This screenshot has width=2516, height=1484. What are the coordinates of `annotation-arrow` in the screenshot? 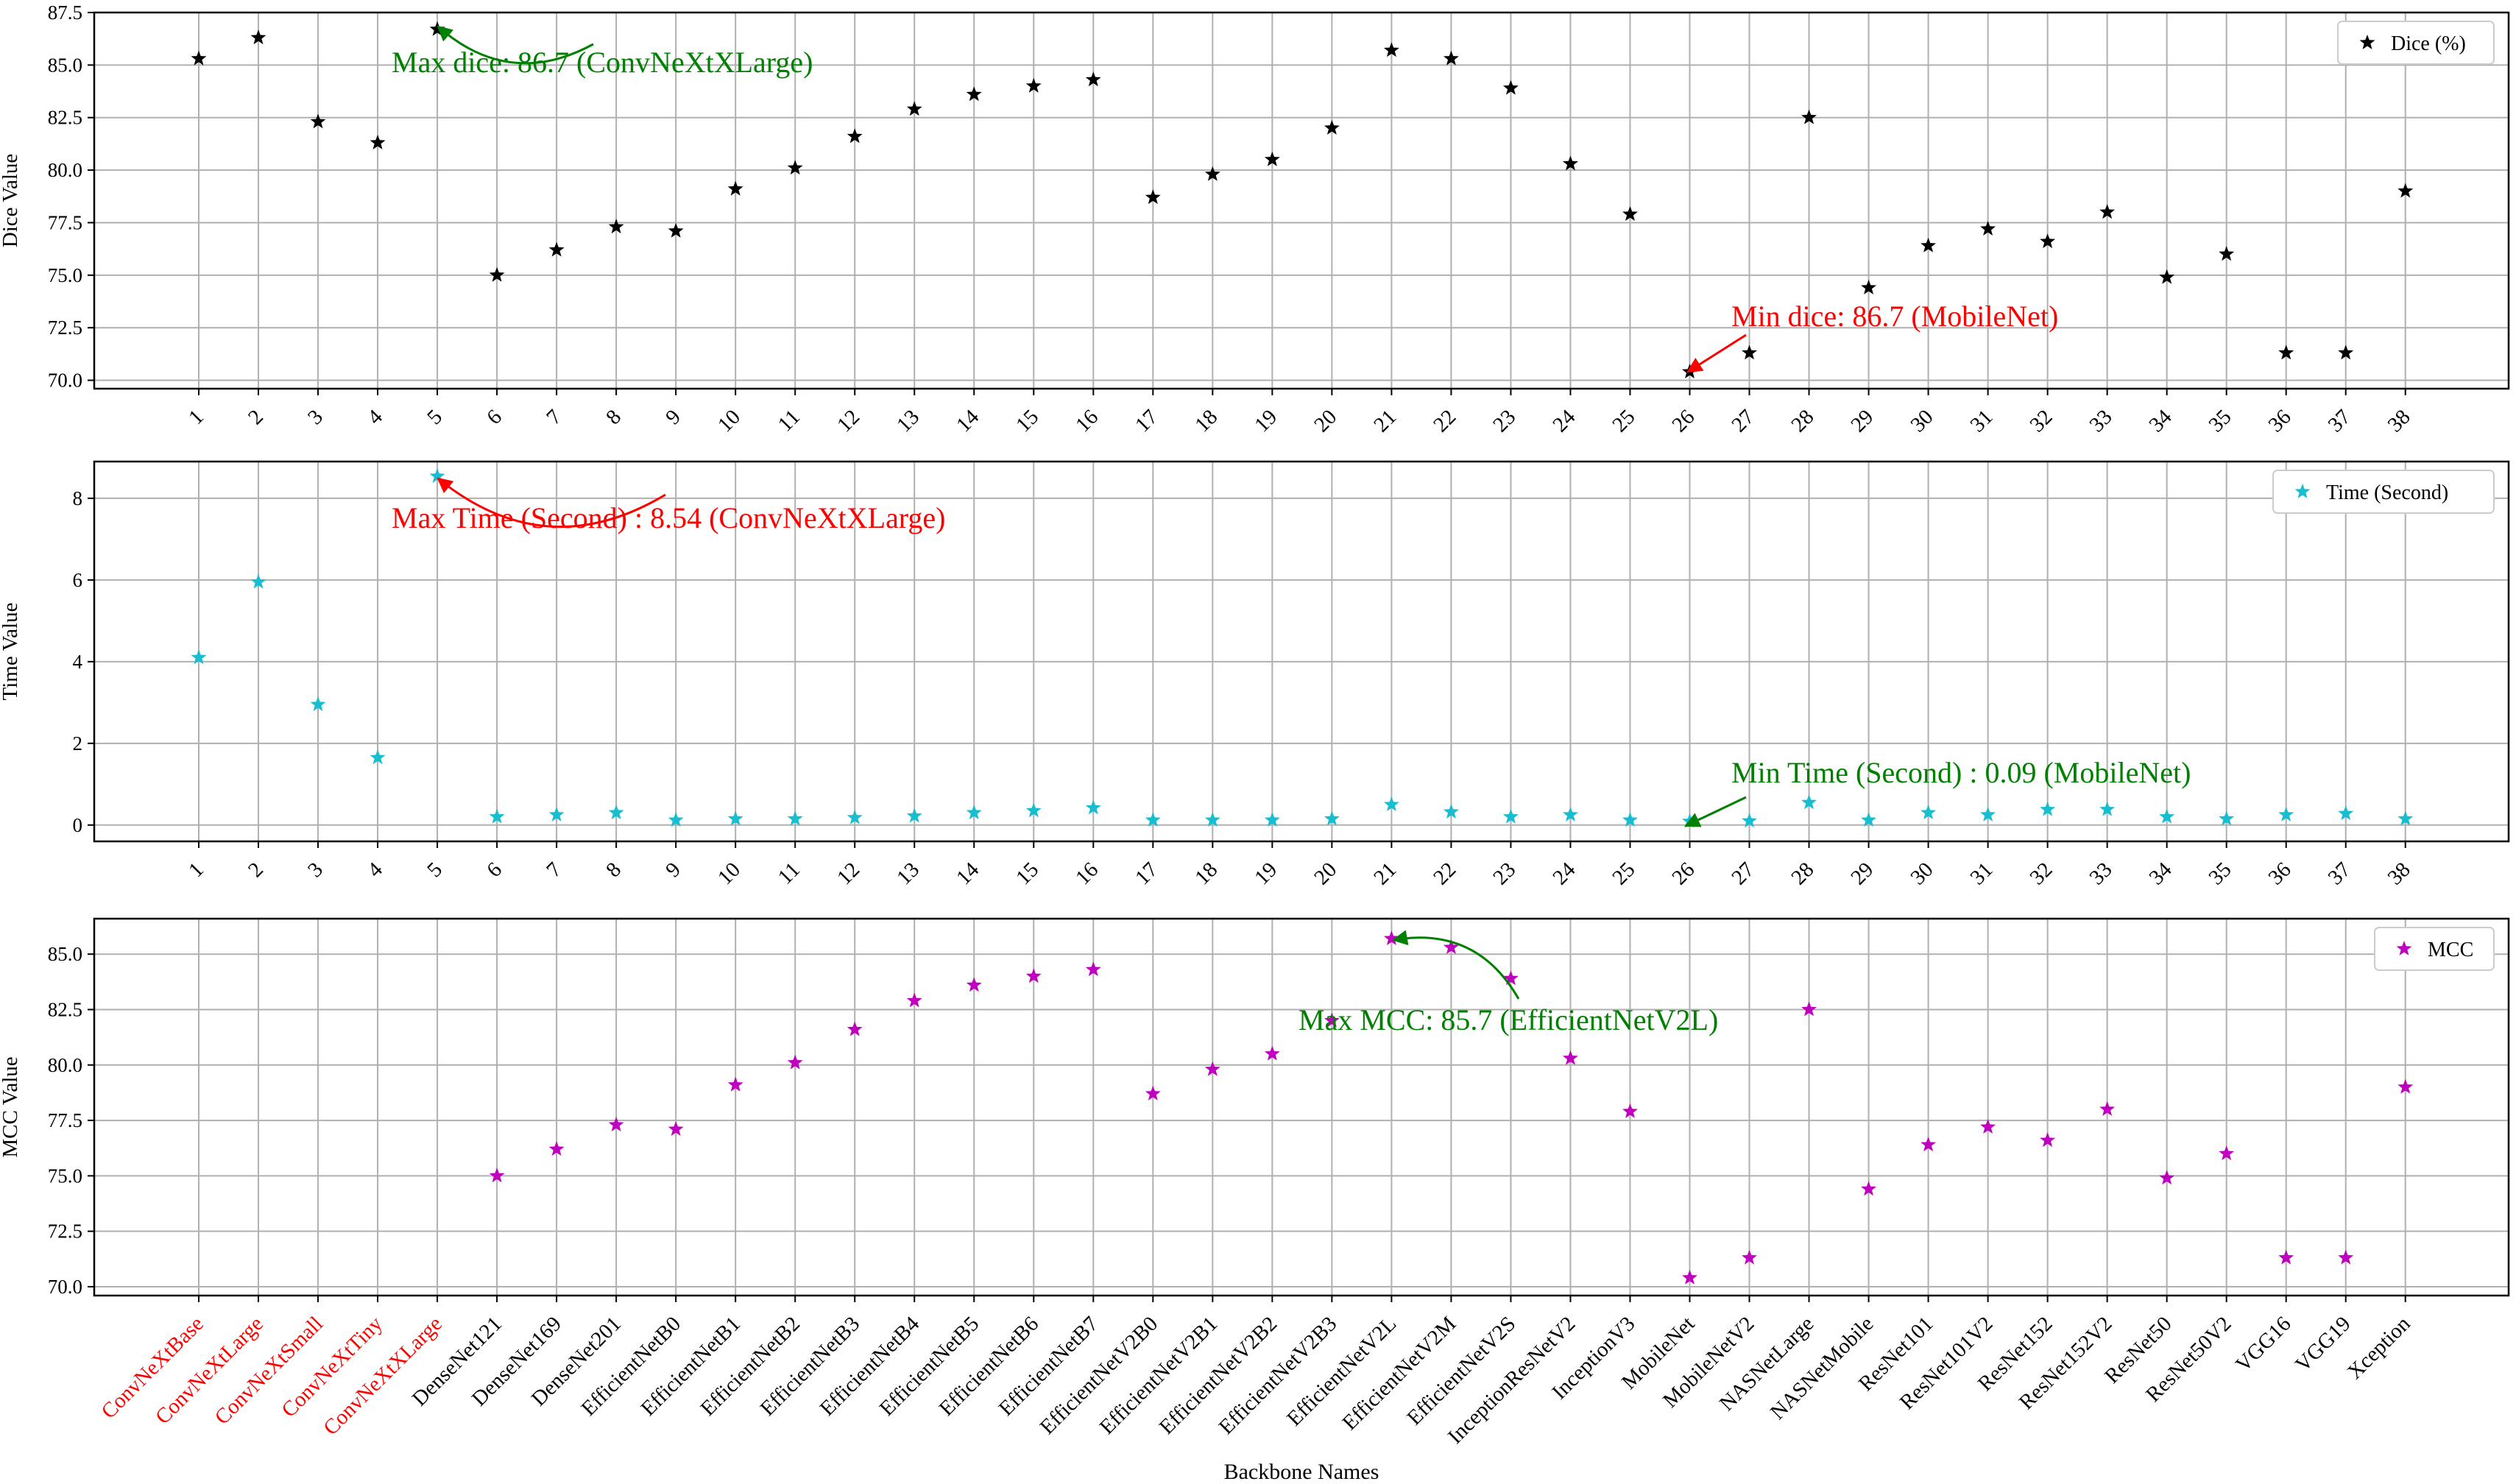 It's located at (1716, 353).